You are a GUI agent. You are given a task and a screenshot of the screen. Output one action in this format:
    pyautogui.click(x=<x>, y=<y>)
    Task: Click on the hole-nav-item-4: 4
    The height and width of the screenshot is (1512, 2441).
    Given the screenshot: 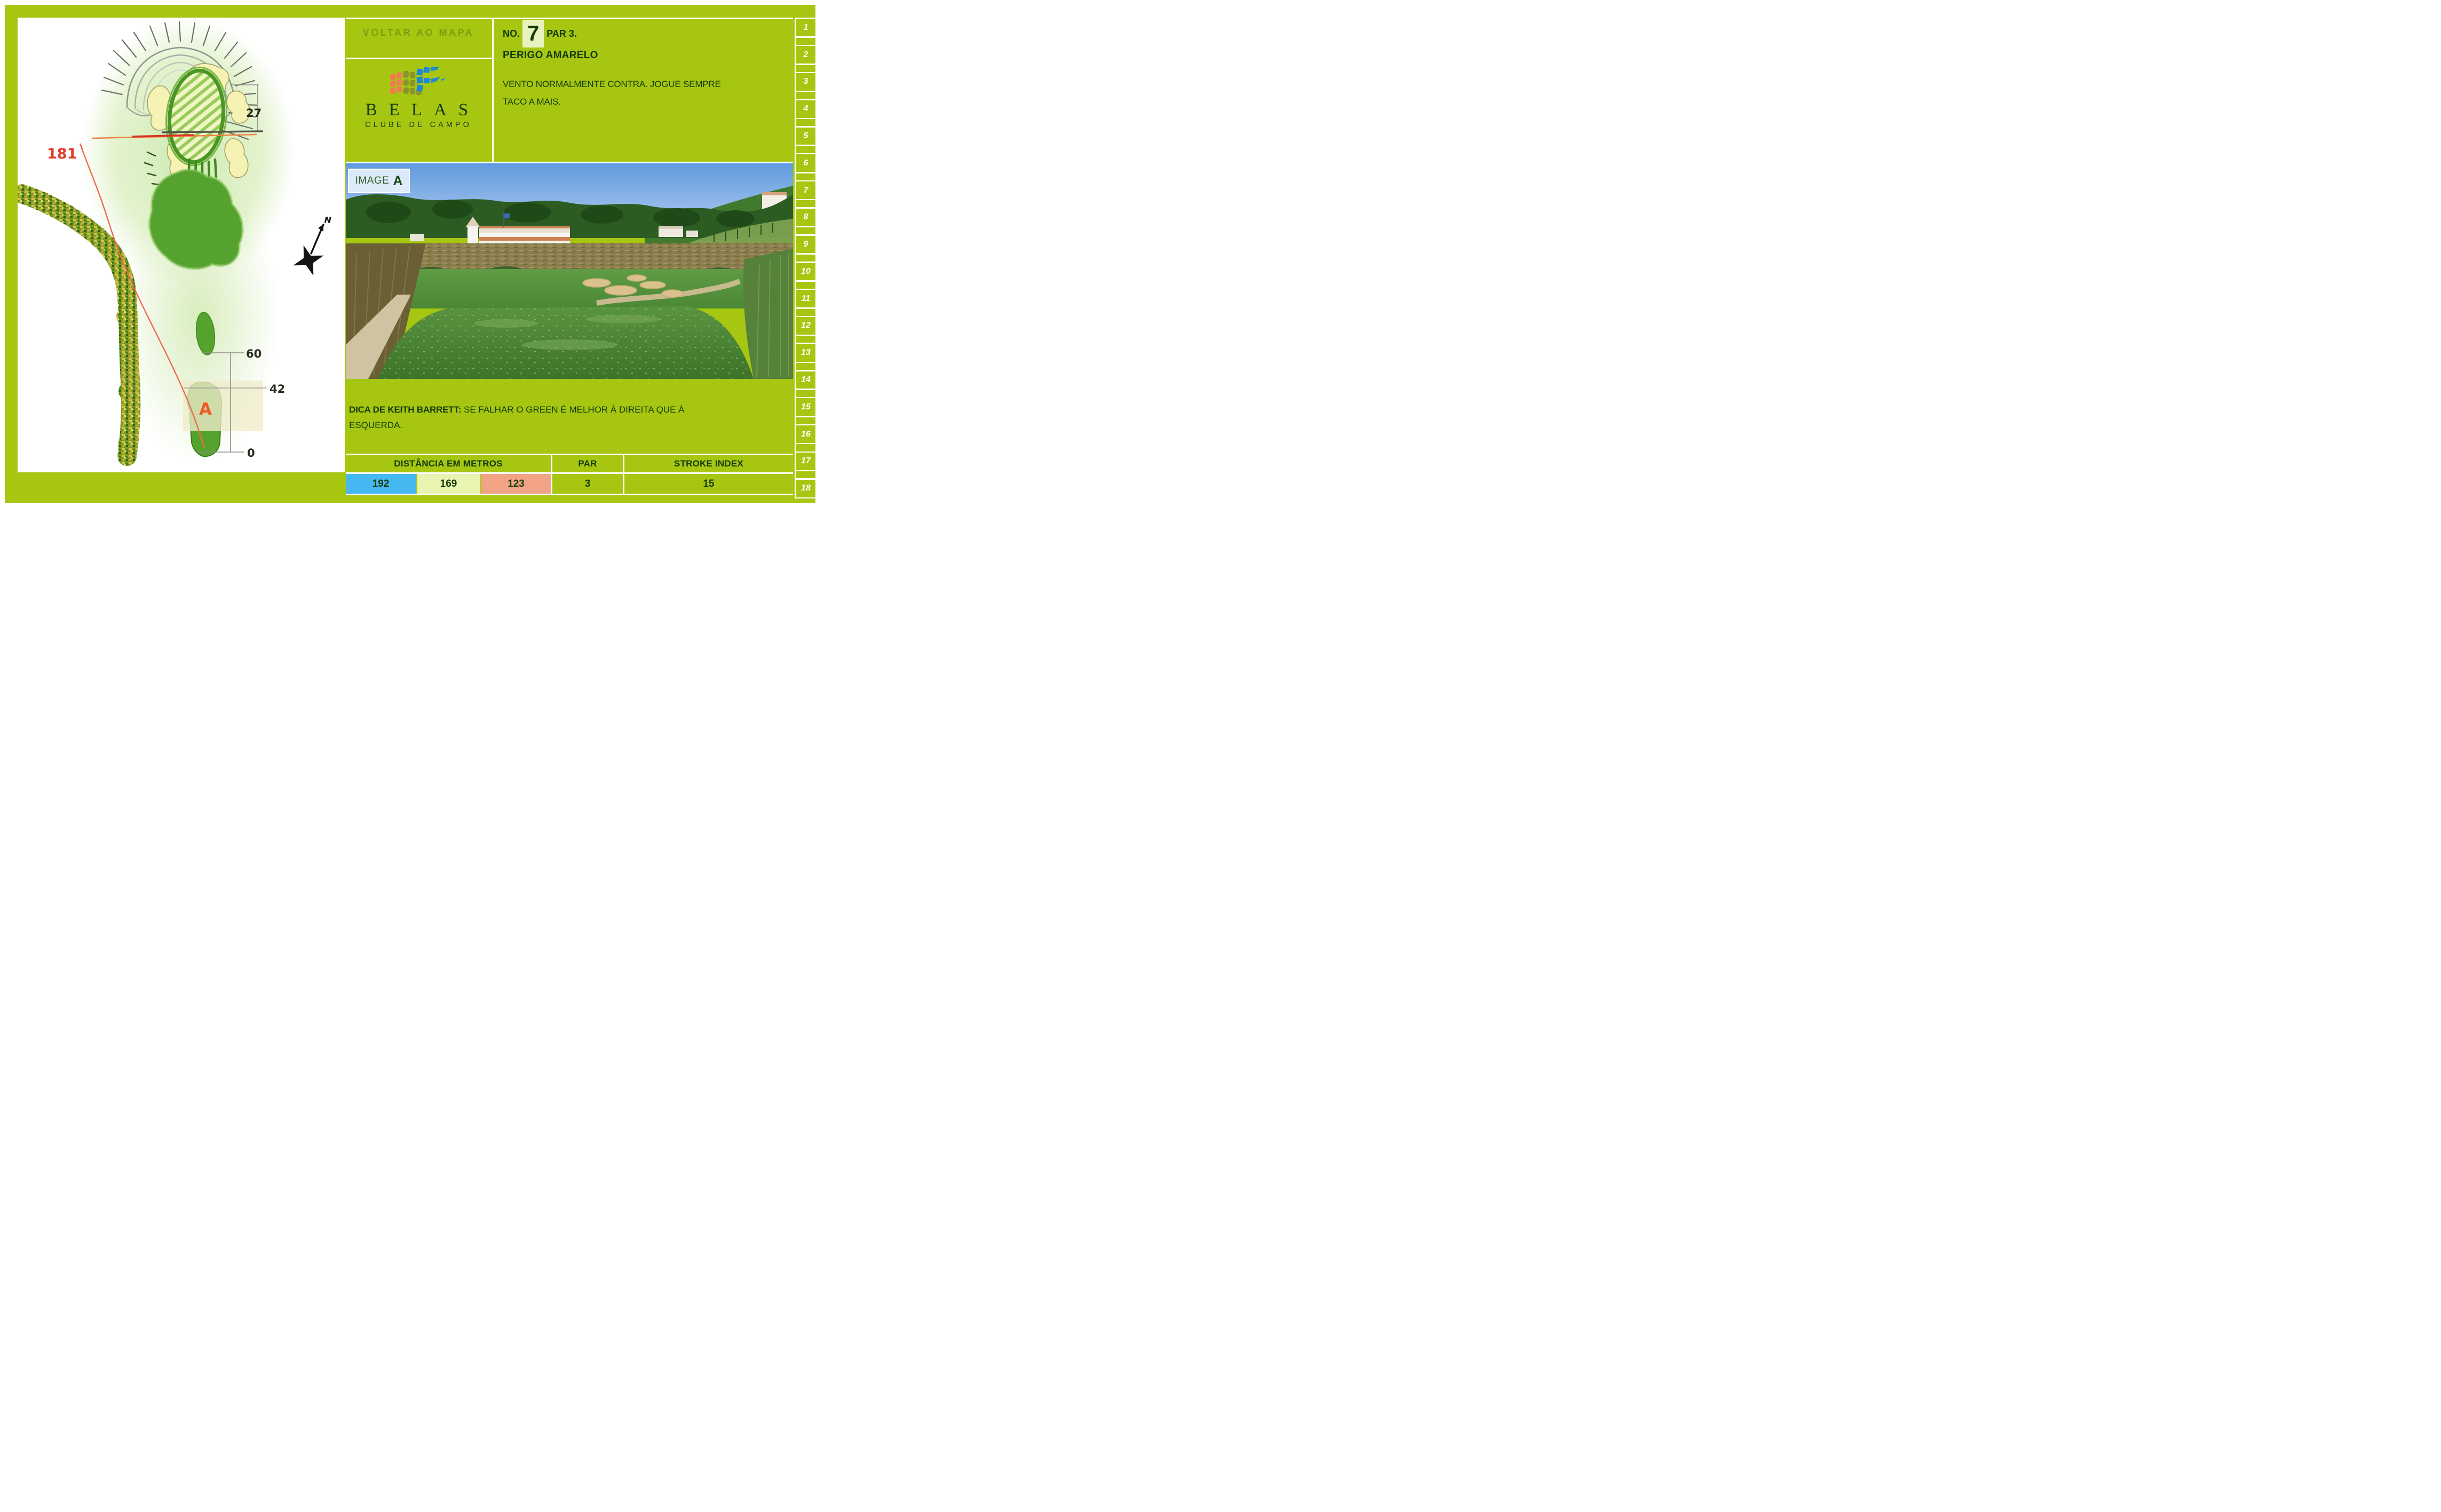 What is the action you would take?
    pyautogui.click(x=806, y=110)
    